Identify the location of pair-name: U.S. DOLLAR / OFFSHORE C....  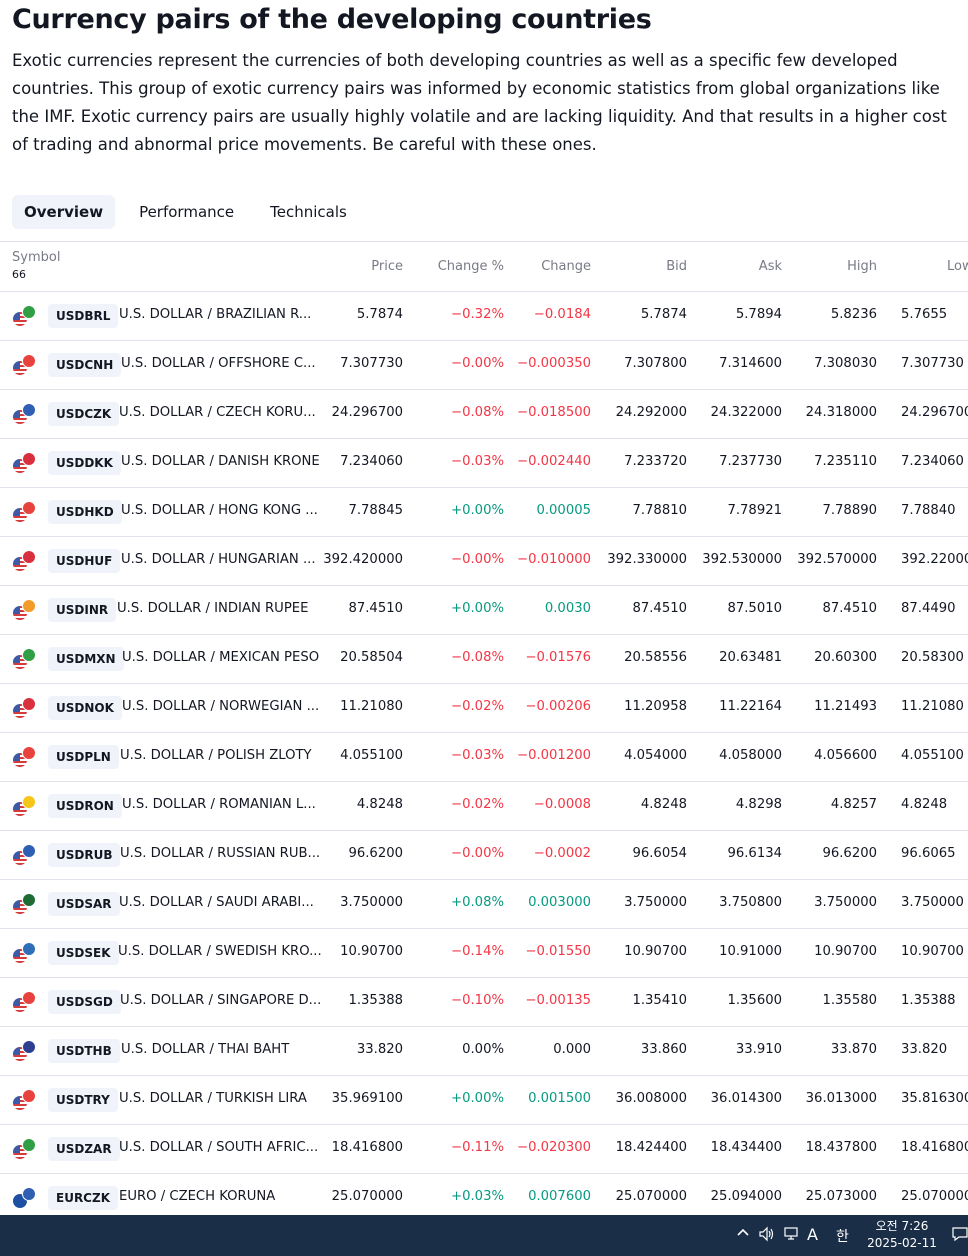
(218, 363).